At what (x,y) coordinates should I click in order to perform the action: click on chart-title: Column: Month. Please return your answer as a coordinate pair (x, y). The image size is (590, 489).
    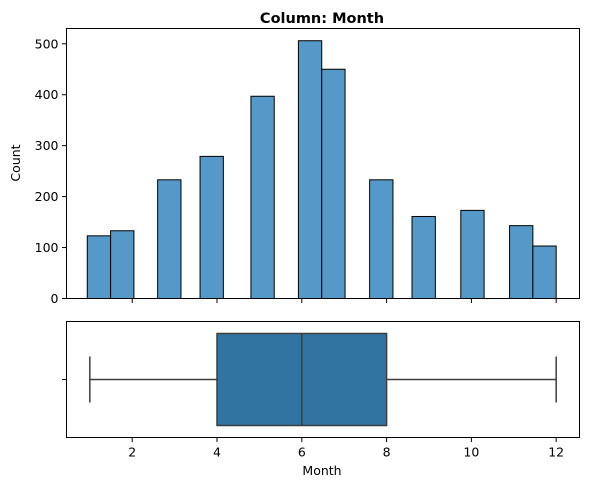
    Looking at the image, I should click on (322, 19).